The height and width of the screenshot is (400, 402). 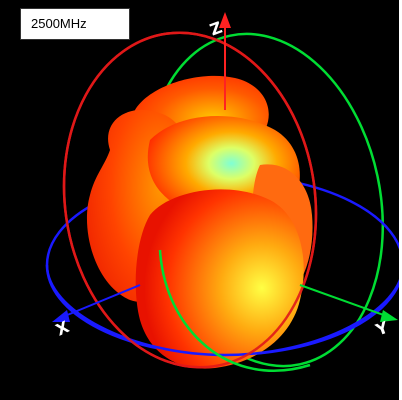 What do you see at coordinates (61, 316) in the screenshot?
I see `x-axis-arrow` at bounding box center [61, 316].